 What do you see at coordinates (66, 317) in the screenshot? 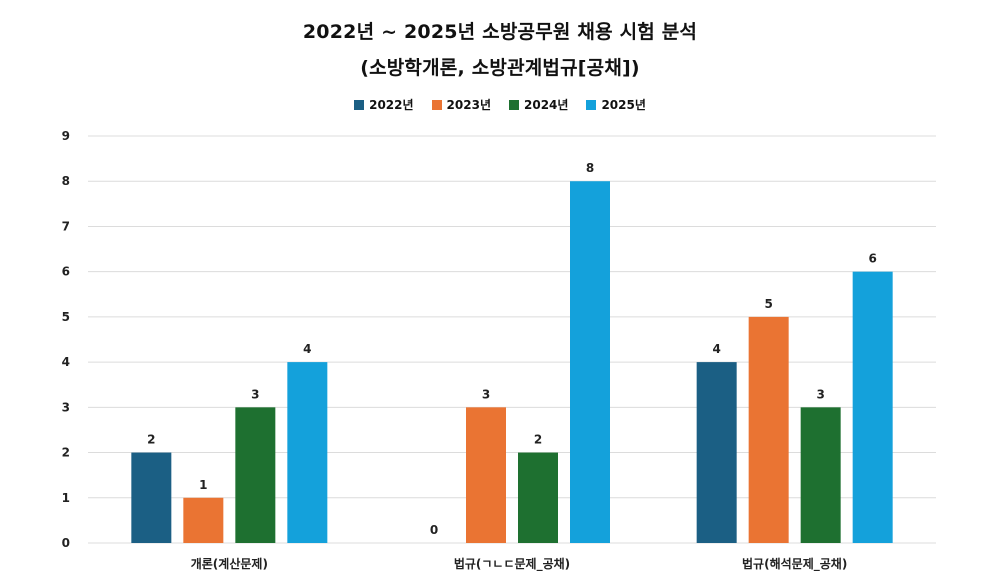
I see `y-tick-label: 5` at bounding box center [66, 317].